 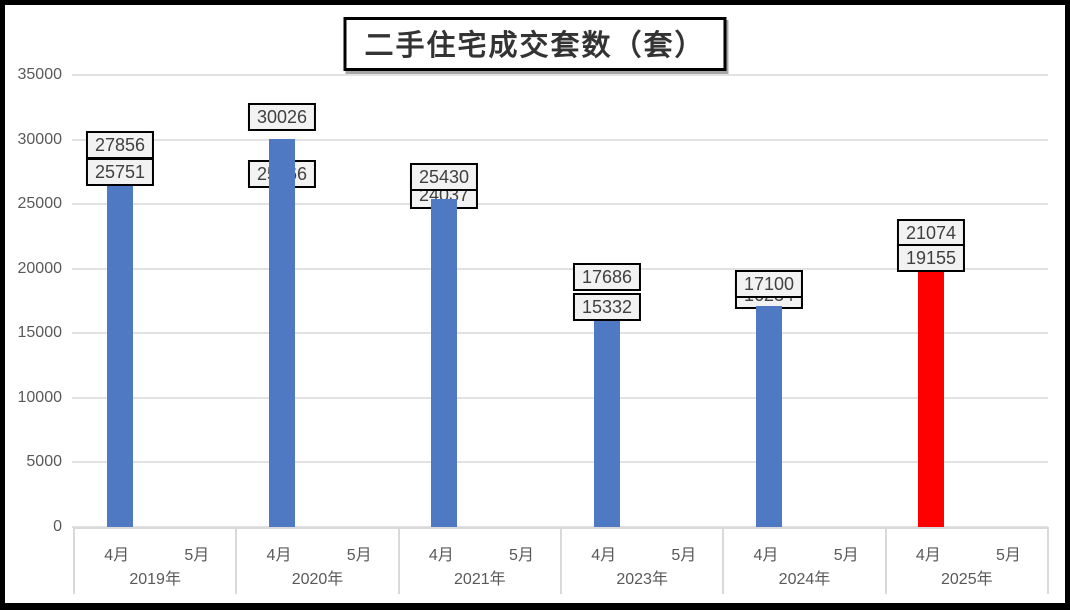 I want to click on y-tick-label-25000: 25000, so click(x=40, y=203).